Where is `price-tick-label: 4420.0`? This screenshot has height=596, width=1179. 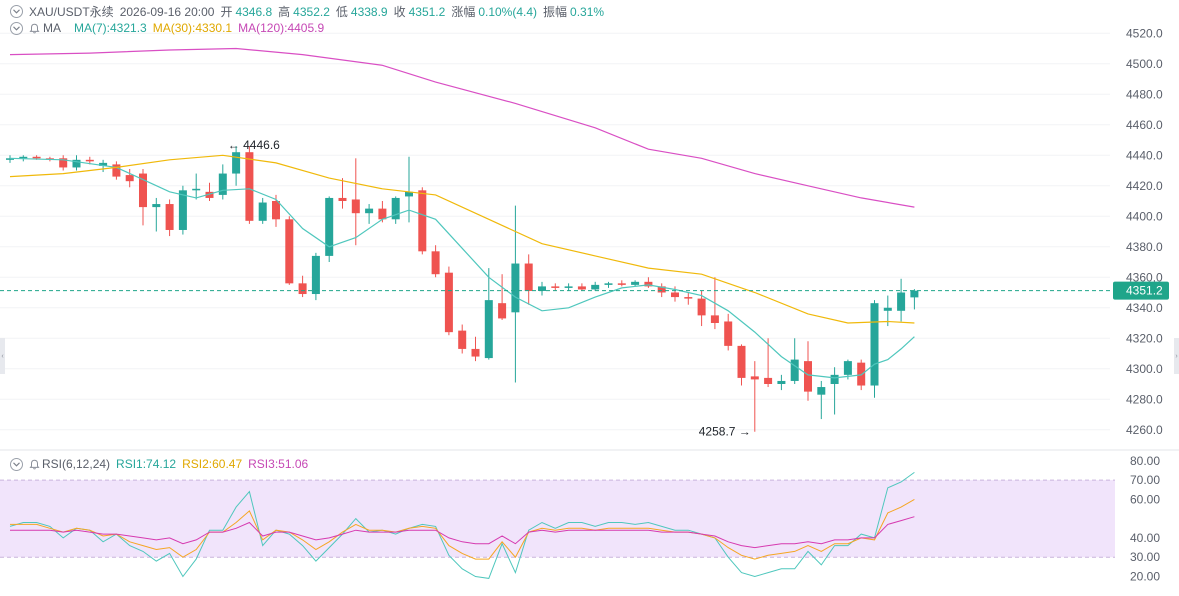 price-tick-label: 4420.0 is located at coordinates (1144, 186).